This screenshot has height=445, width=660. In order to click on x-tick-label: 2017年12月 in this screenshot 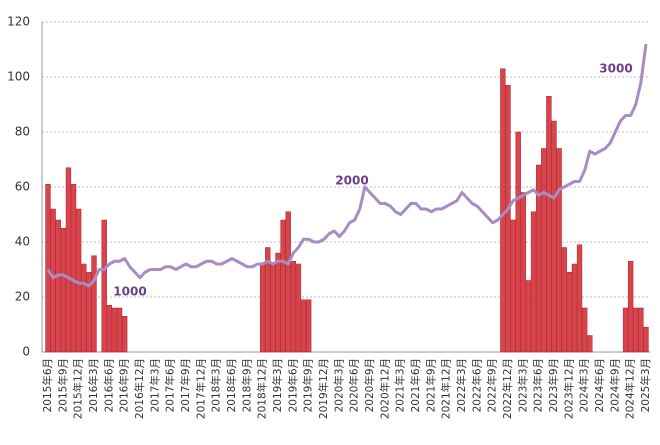, I will do `click(200, 388)`.